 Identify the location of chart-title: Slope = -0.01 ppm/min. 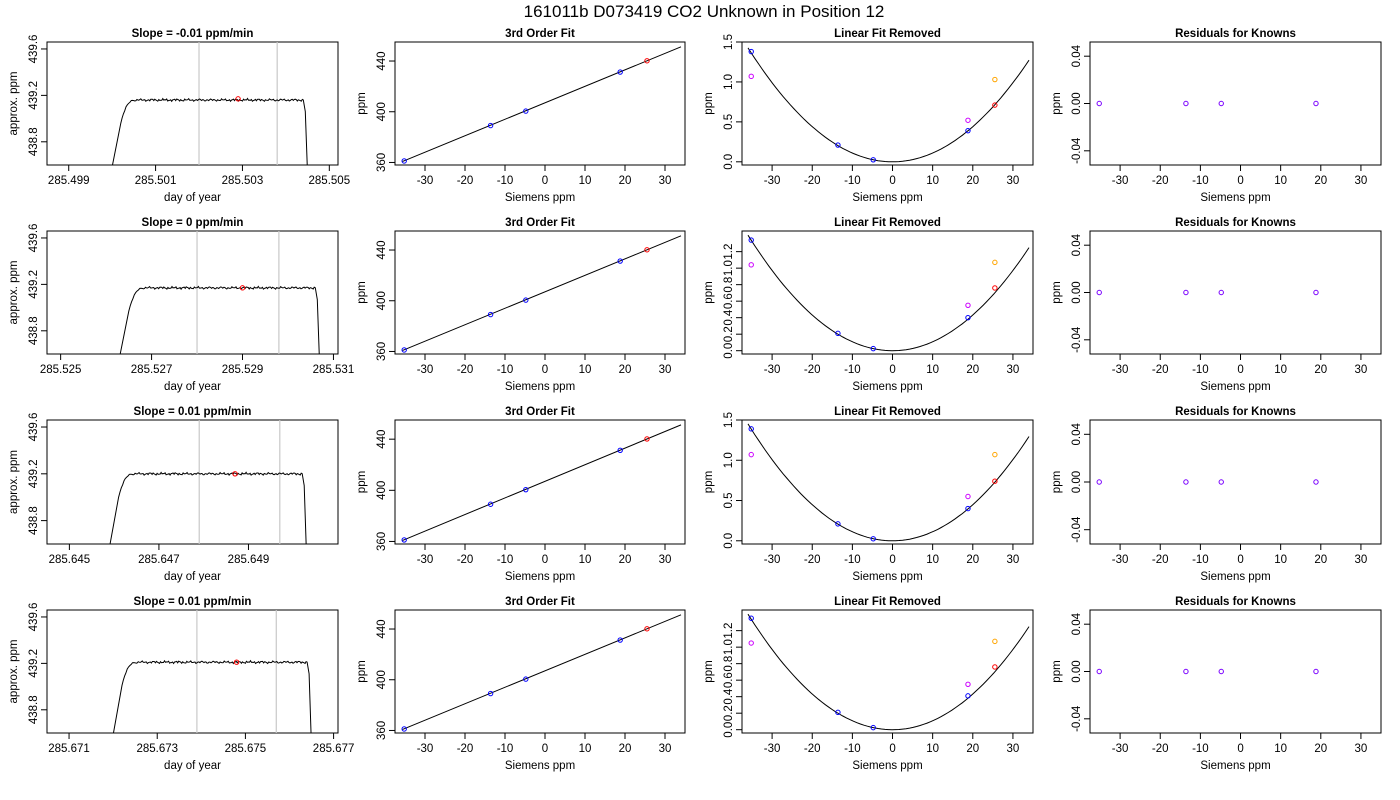
(193, 34).